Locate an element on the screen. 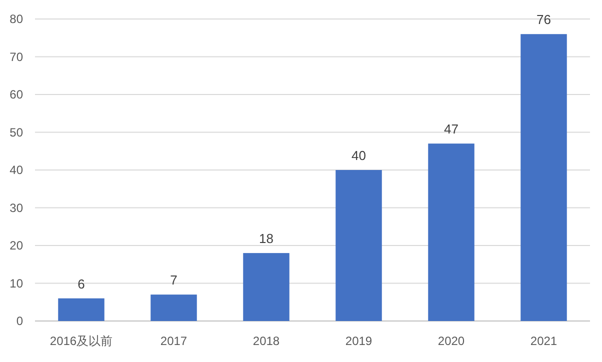 The width and height of the screenshot is (602, 362). data-label: 76 is located at coordinates (543, 20).